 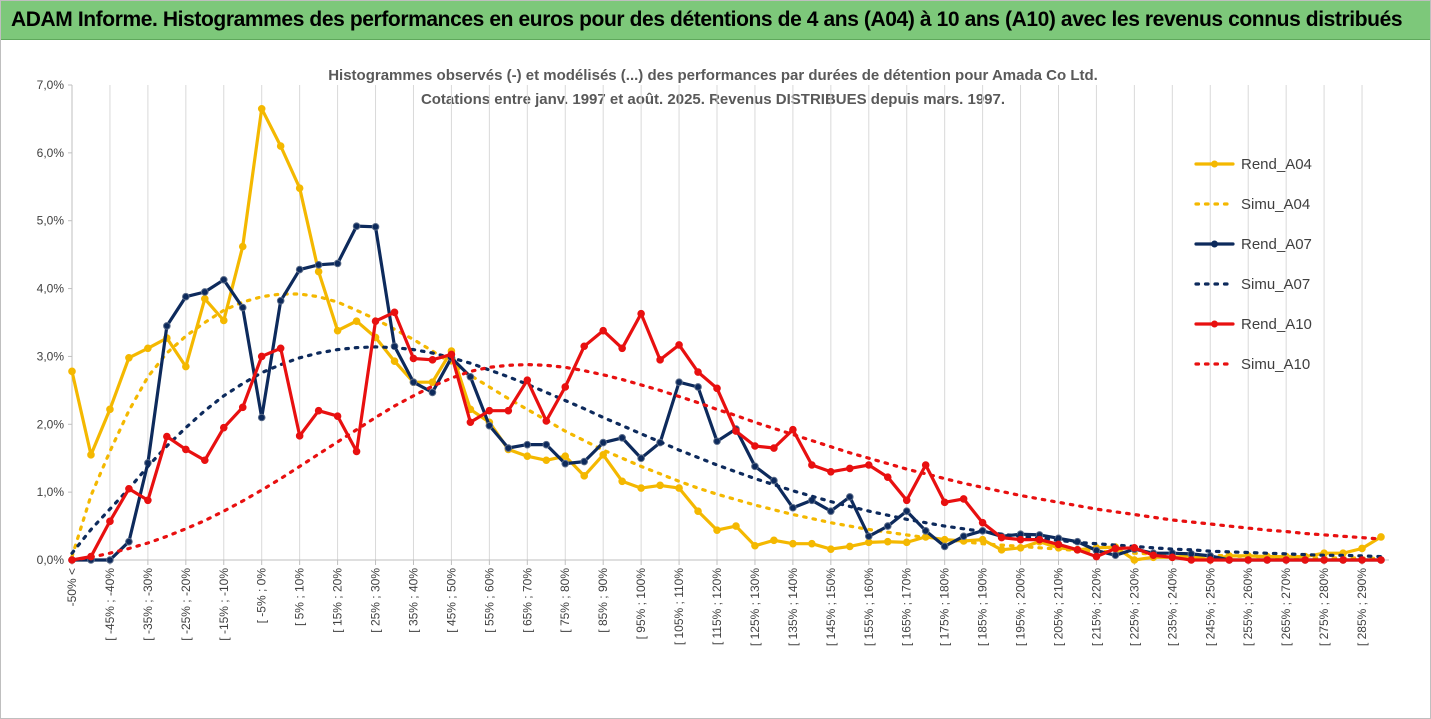 I want to click on x-tick-label: -50% <, so click(x=72, y=587).